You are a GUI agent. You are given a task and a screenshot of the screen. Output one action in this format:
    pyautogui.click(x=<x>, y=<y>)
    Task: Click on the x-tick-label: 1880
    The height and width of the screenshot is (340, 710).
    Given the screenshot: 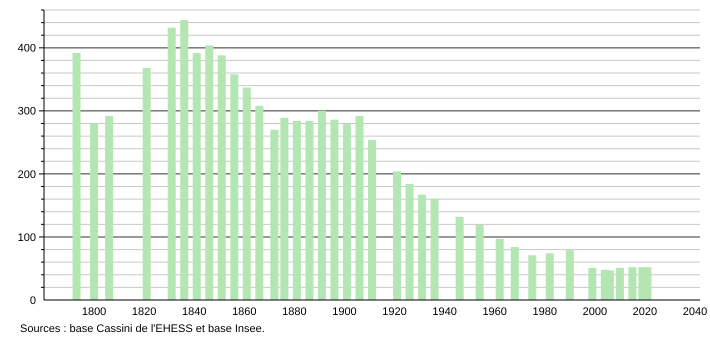 What is the action you would take?
    pyautogui.click(x=294, y=312)
    